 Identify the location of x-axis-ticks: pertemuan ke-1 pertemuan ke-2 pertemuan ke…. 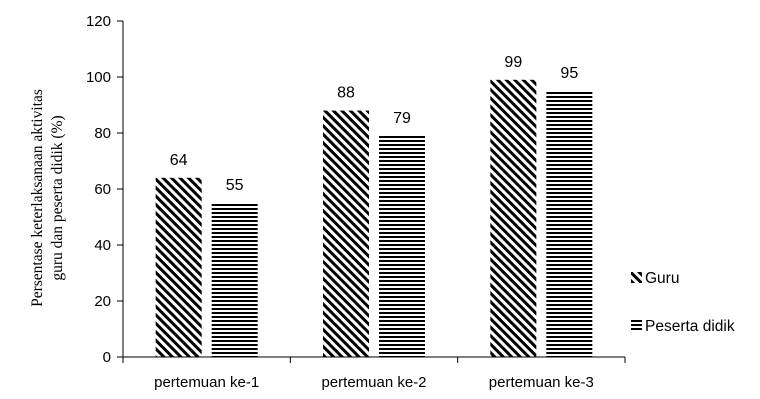
(374, 382).